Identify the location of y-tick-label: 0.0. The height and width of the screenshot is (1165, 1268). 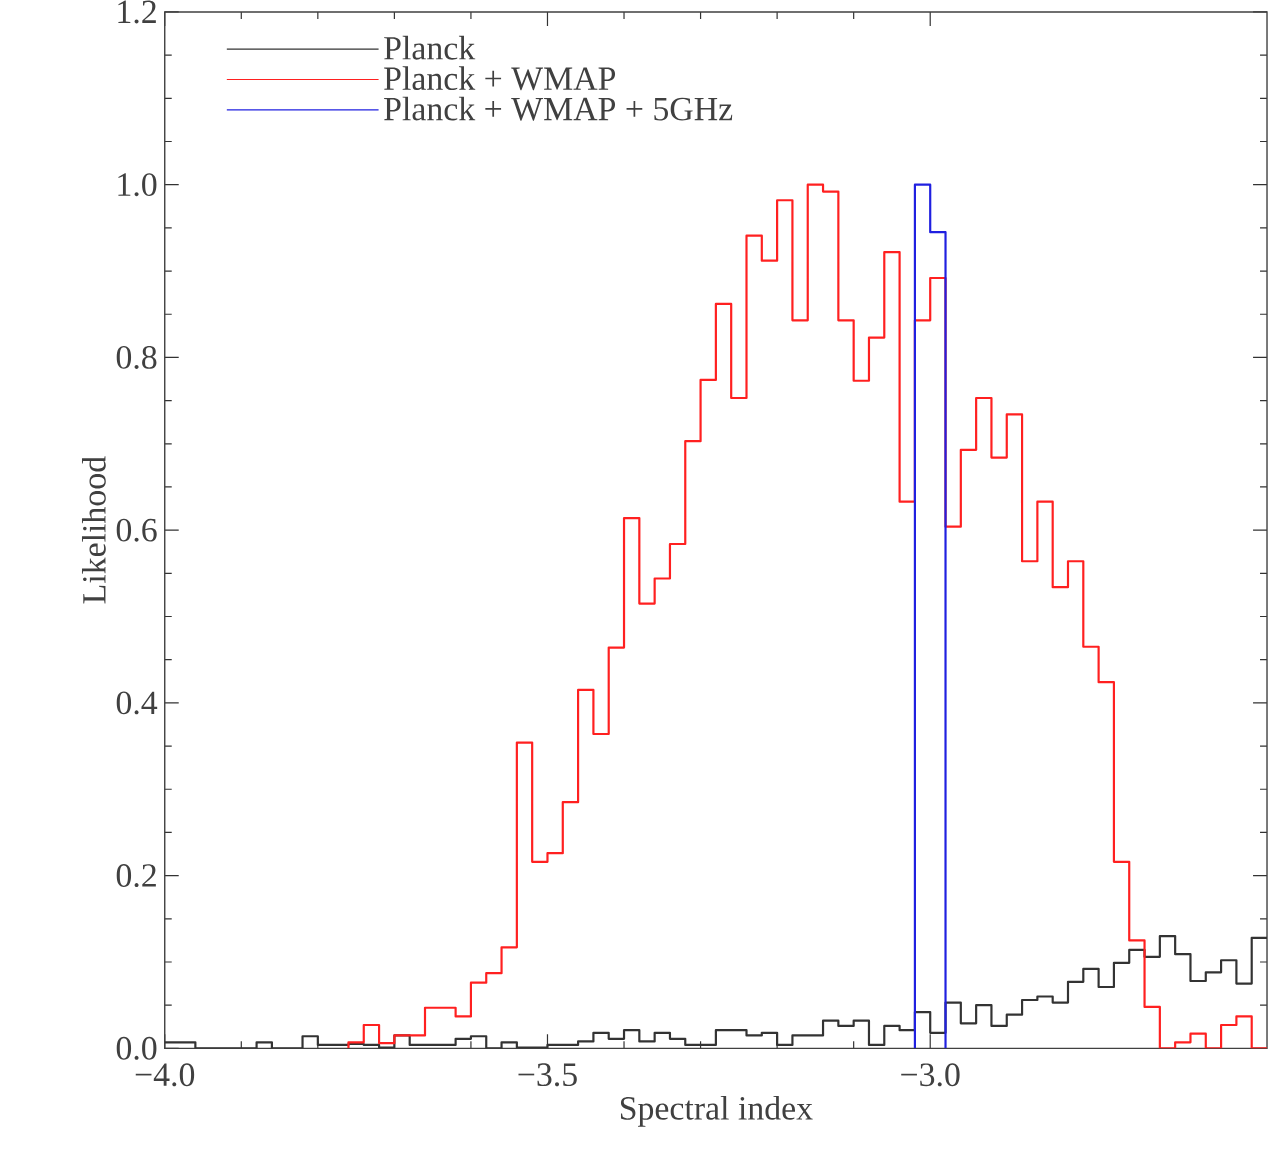
(136, 1048).